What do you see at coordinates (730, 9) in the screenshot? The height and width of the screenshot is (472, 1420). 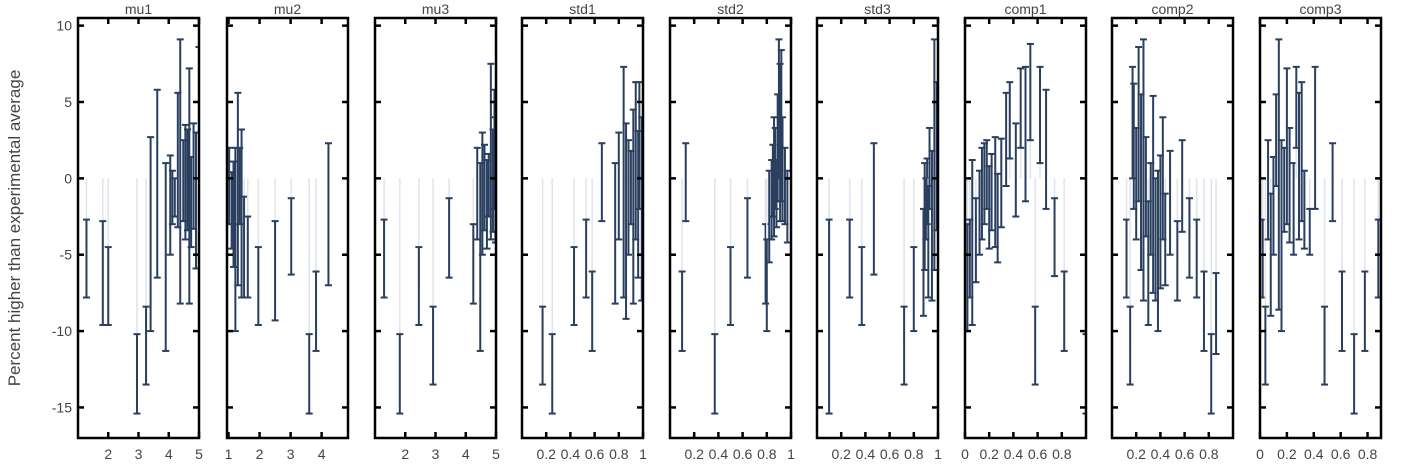 I see `panel-title: std2` at bounding box center [730, 9].